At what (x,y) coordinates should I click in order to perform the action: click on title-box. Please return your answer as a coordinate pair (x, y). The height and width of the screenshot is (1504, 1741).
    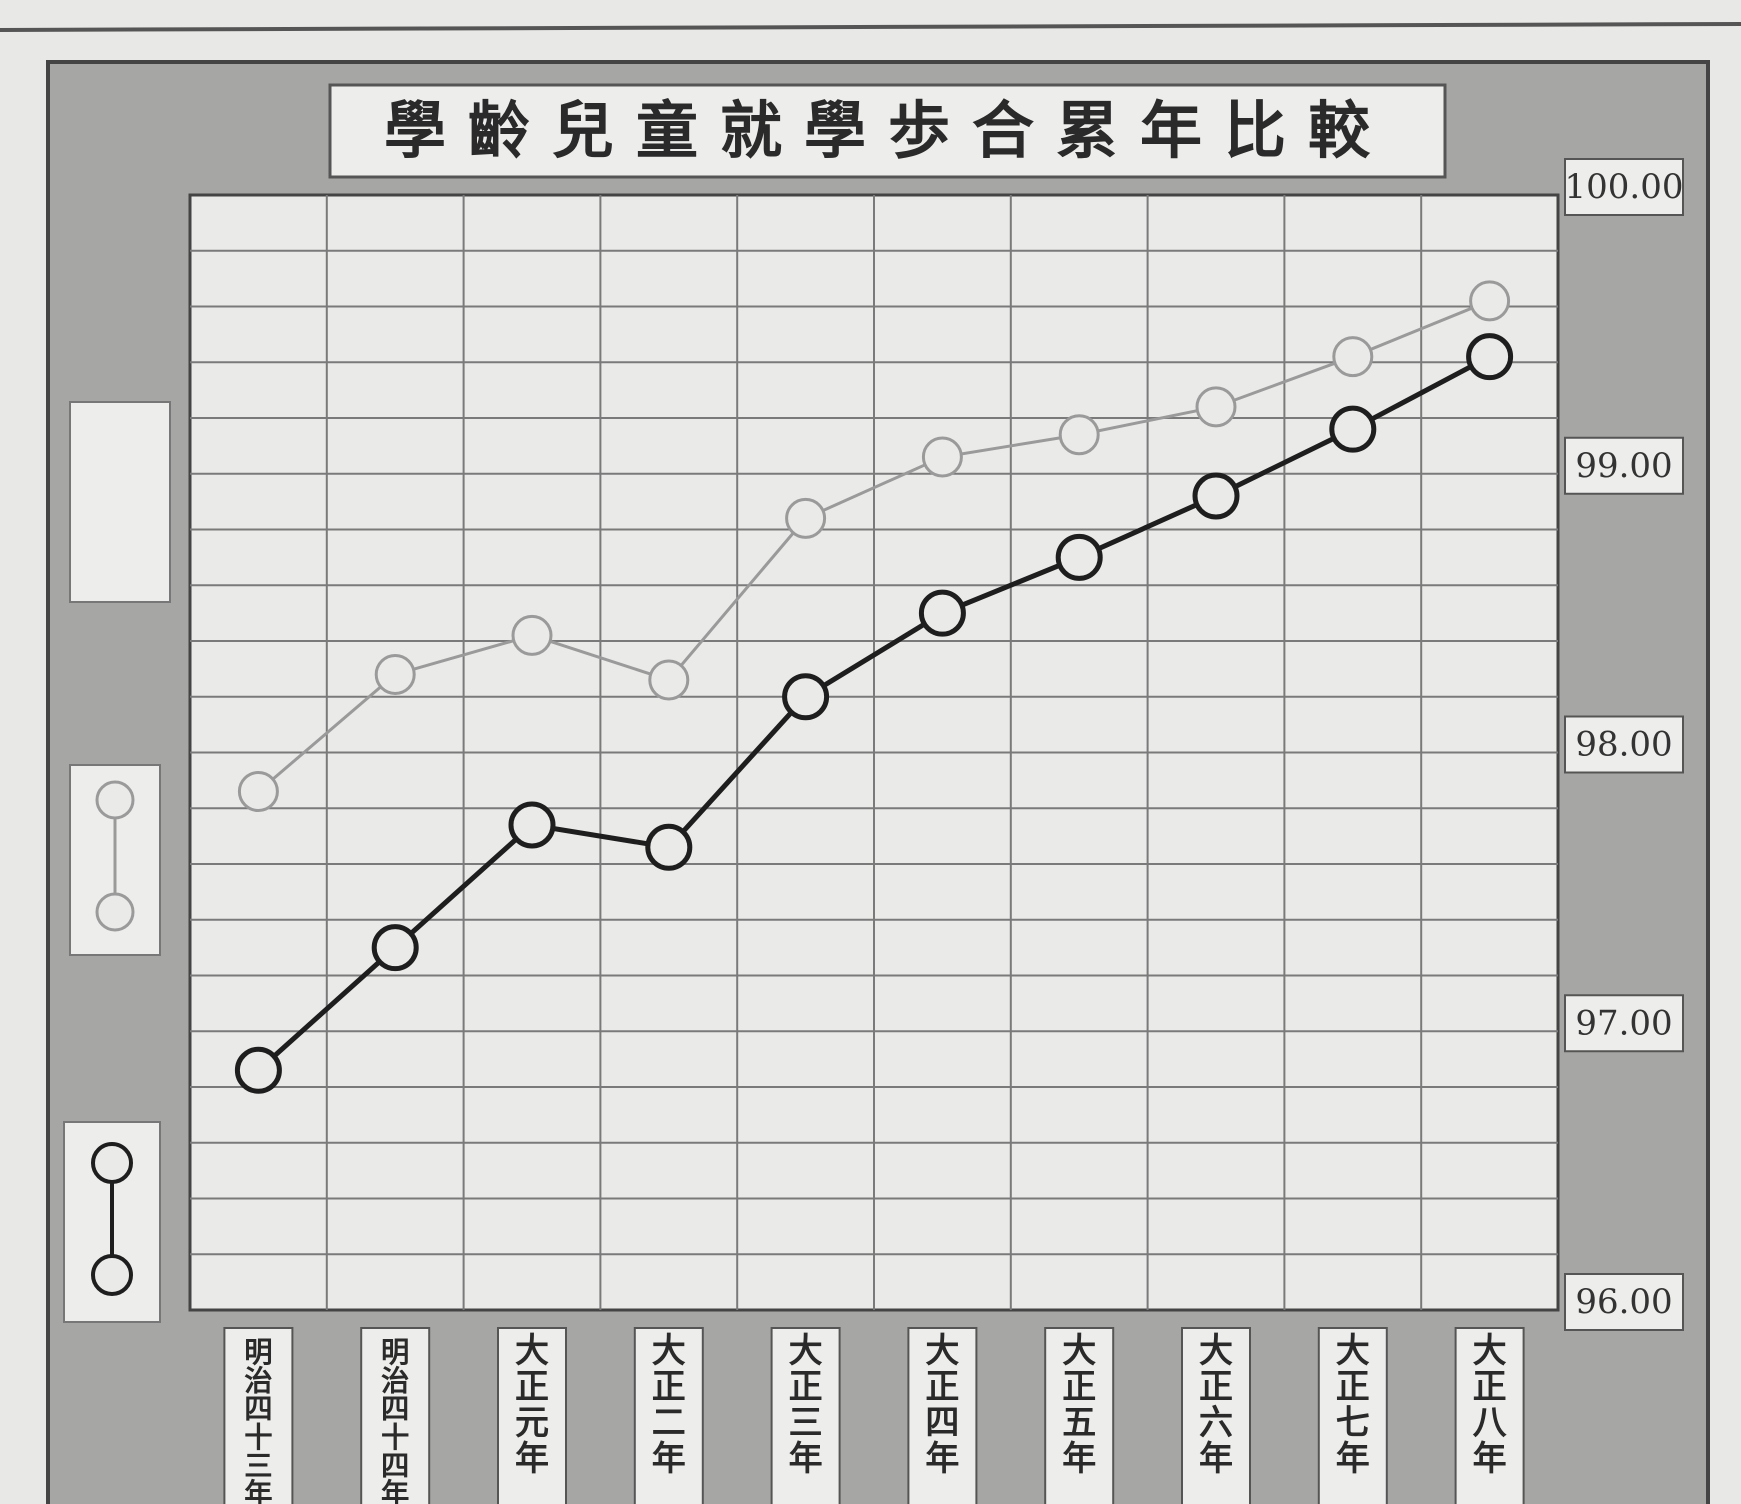
    Looking at the image, I should click on (887, 131).